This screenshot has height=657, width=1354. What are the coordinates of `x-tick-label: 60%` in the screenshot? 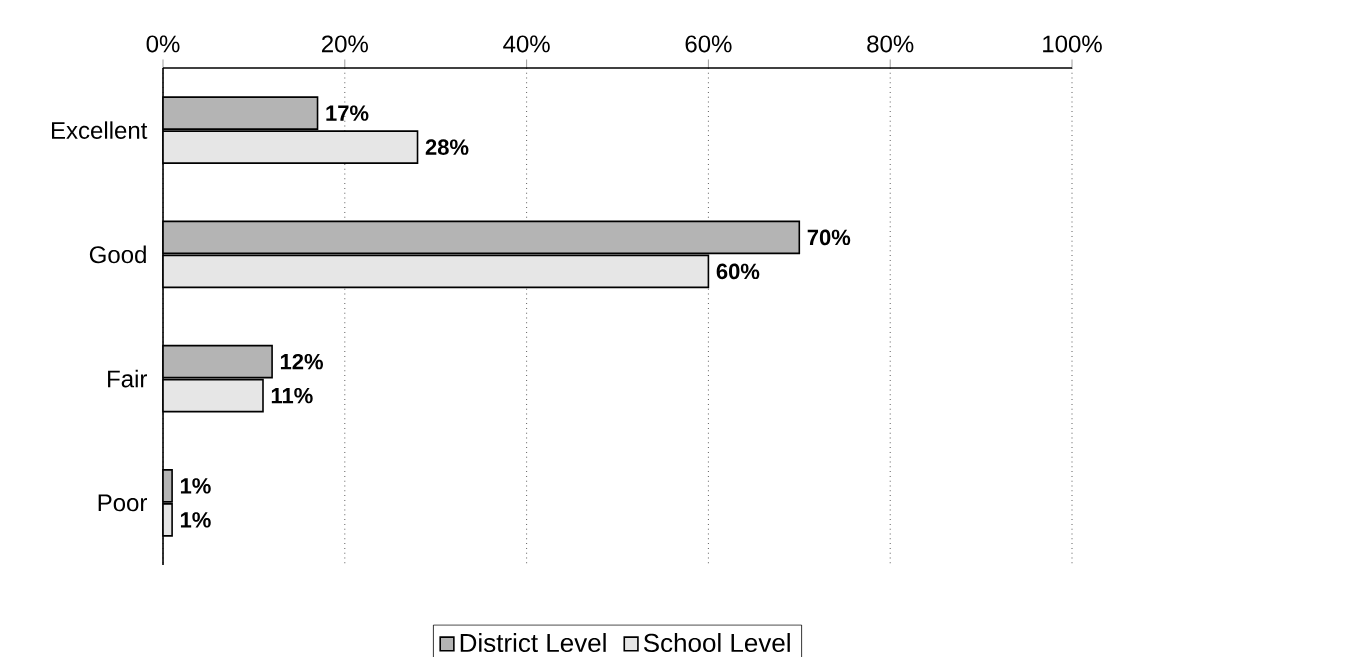 It's located at (708, 44).